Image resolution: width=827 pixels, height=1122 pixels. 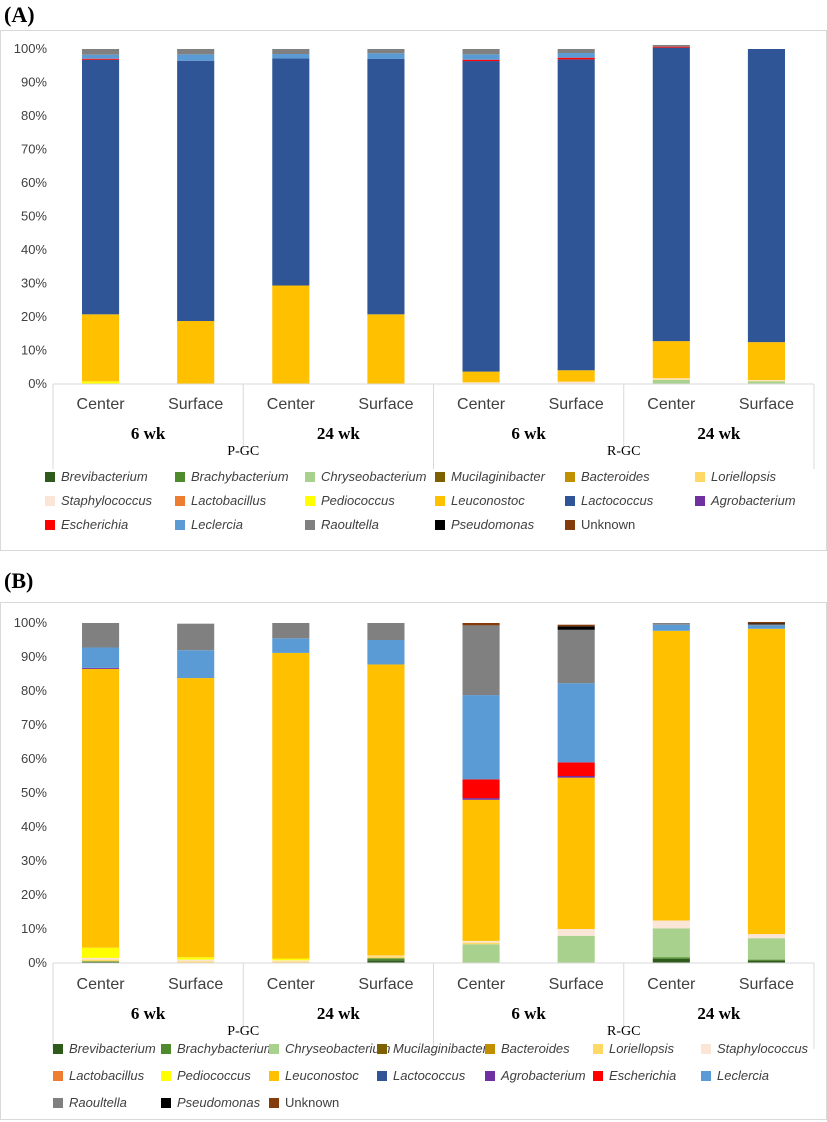 I want to click on time-label: 6 wk, so click(x=148, y=433).